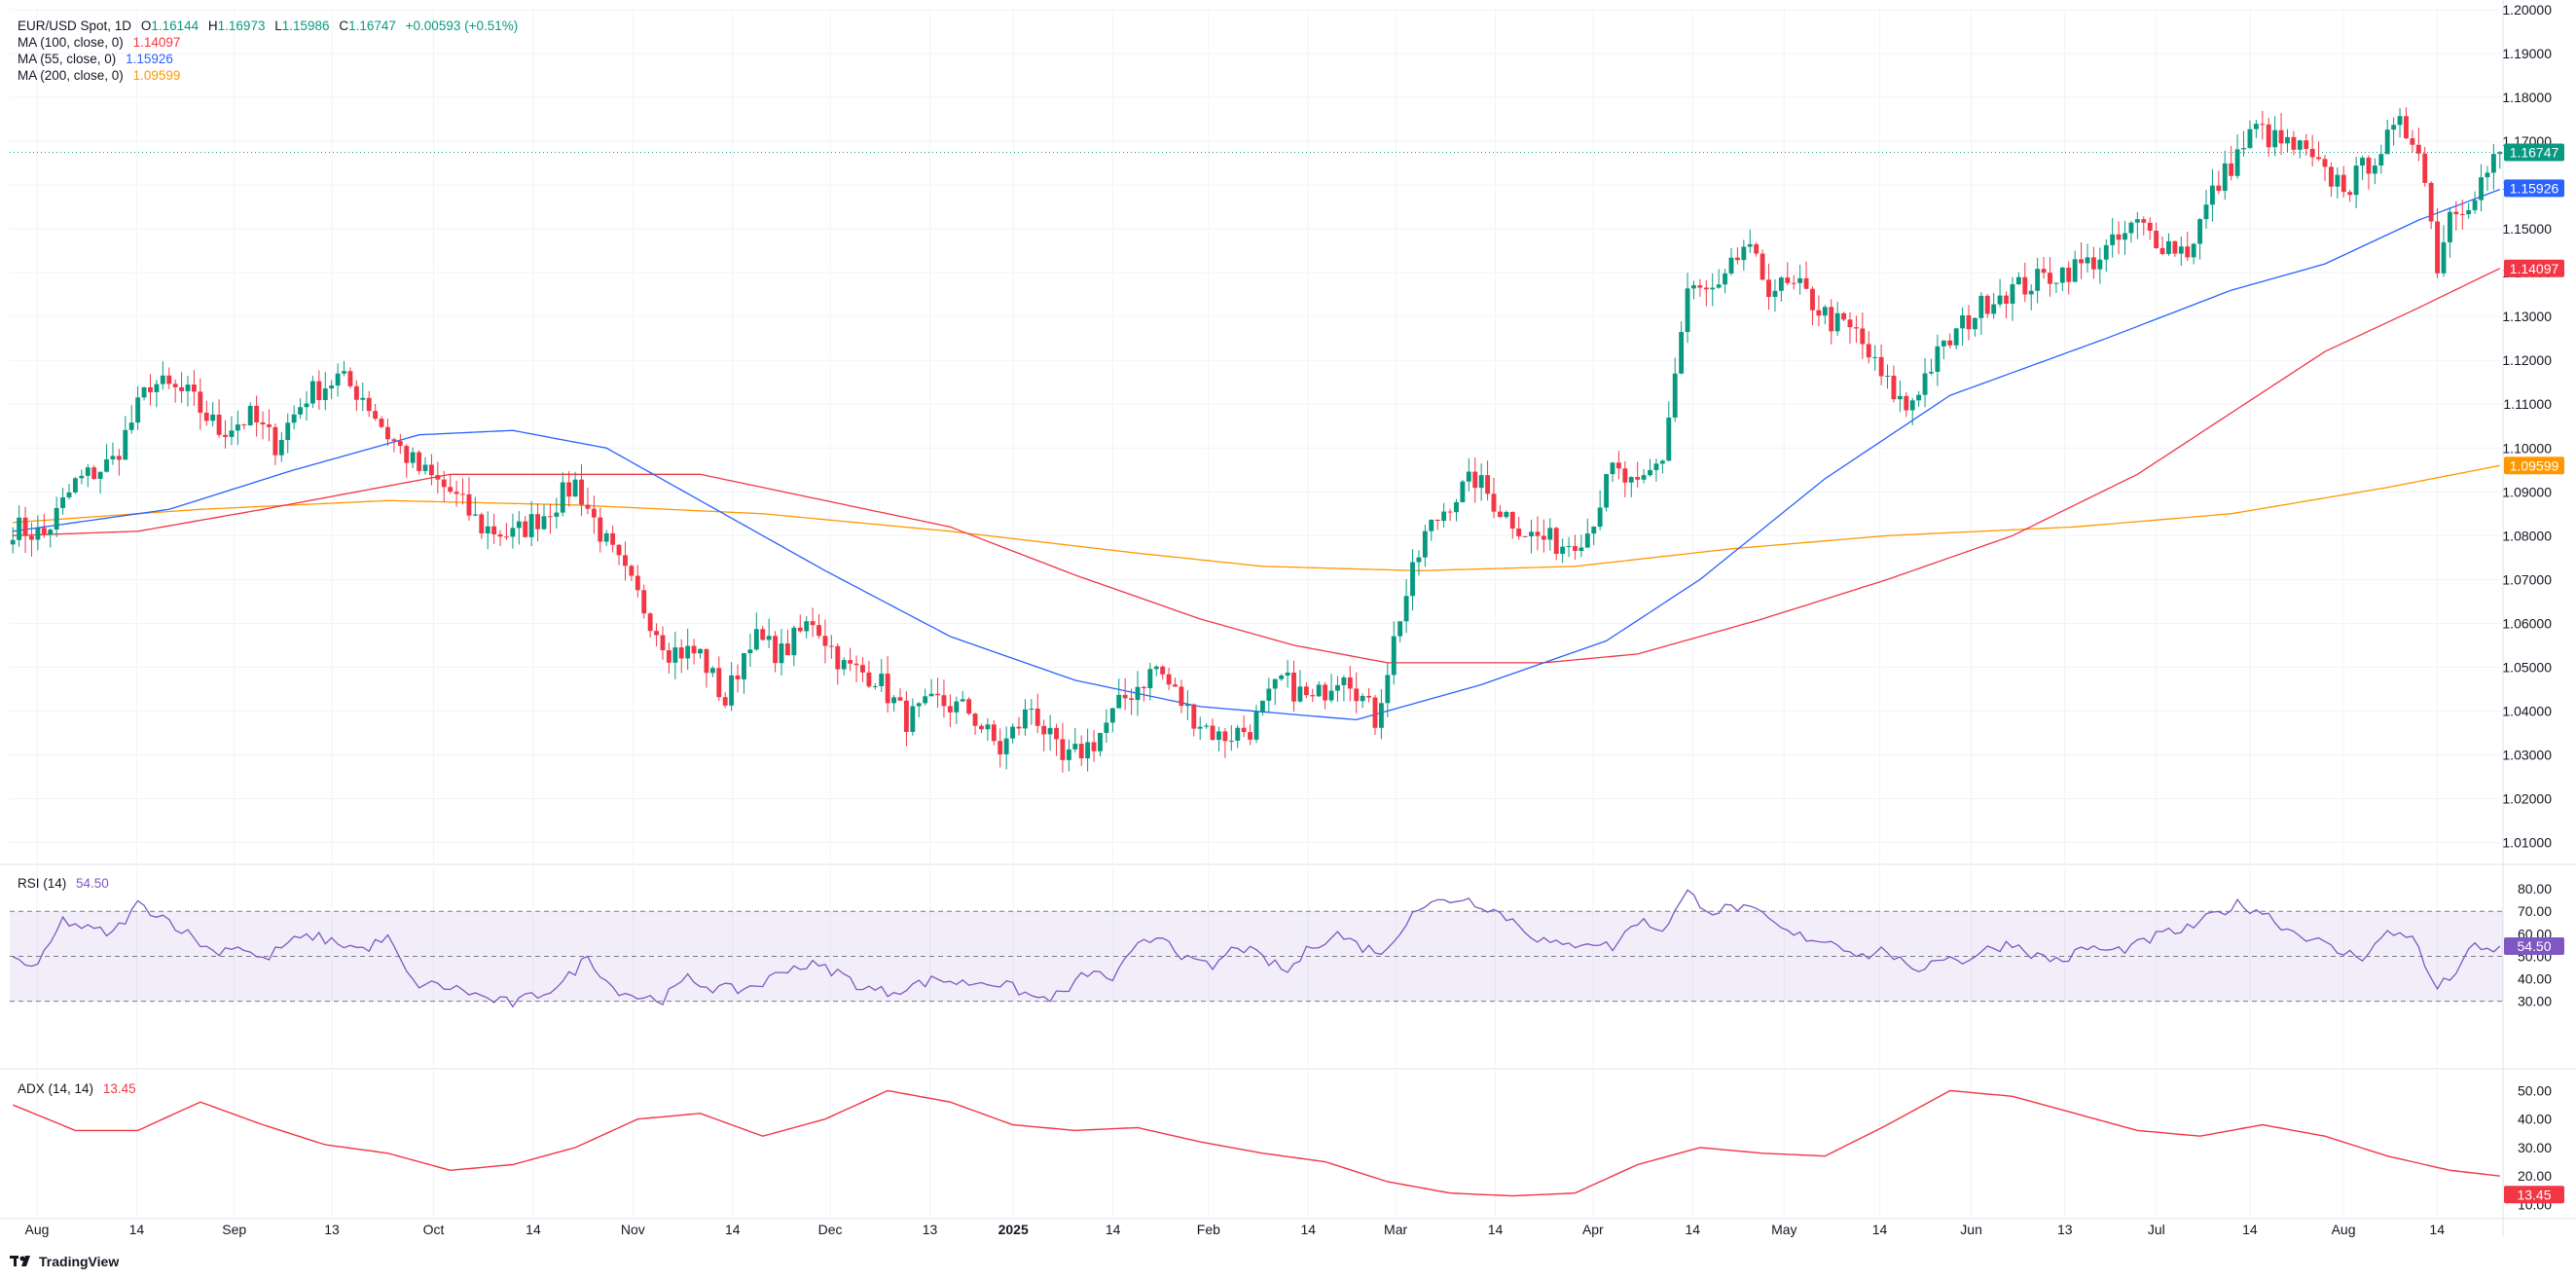 This screenshot has width=2576, height=1280. What do you see at coordinates (2535, 1119) in the screenshot?
I see `adx-tick-label: 40.00` at bounding box center [2535, 1119].